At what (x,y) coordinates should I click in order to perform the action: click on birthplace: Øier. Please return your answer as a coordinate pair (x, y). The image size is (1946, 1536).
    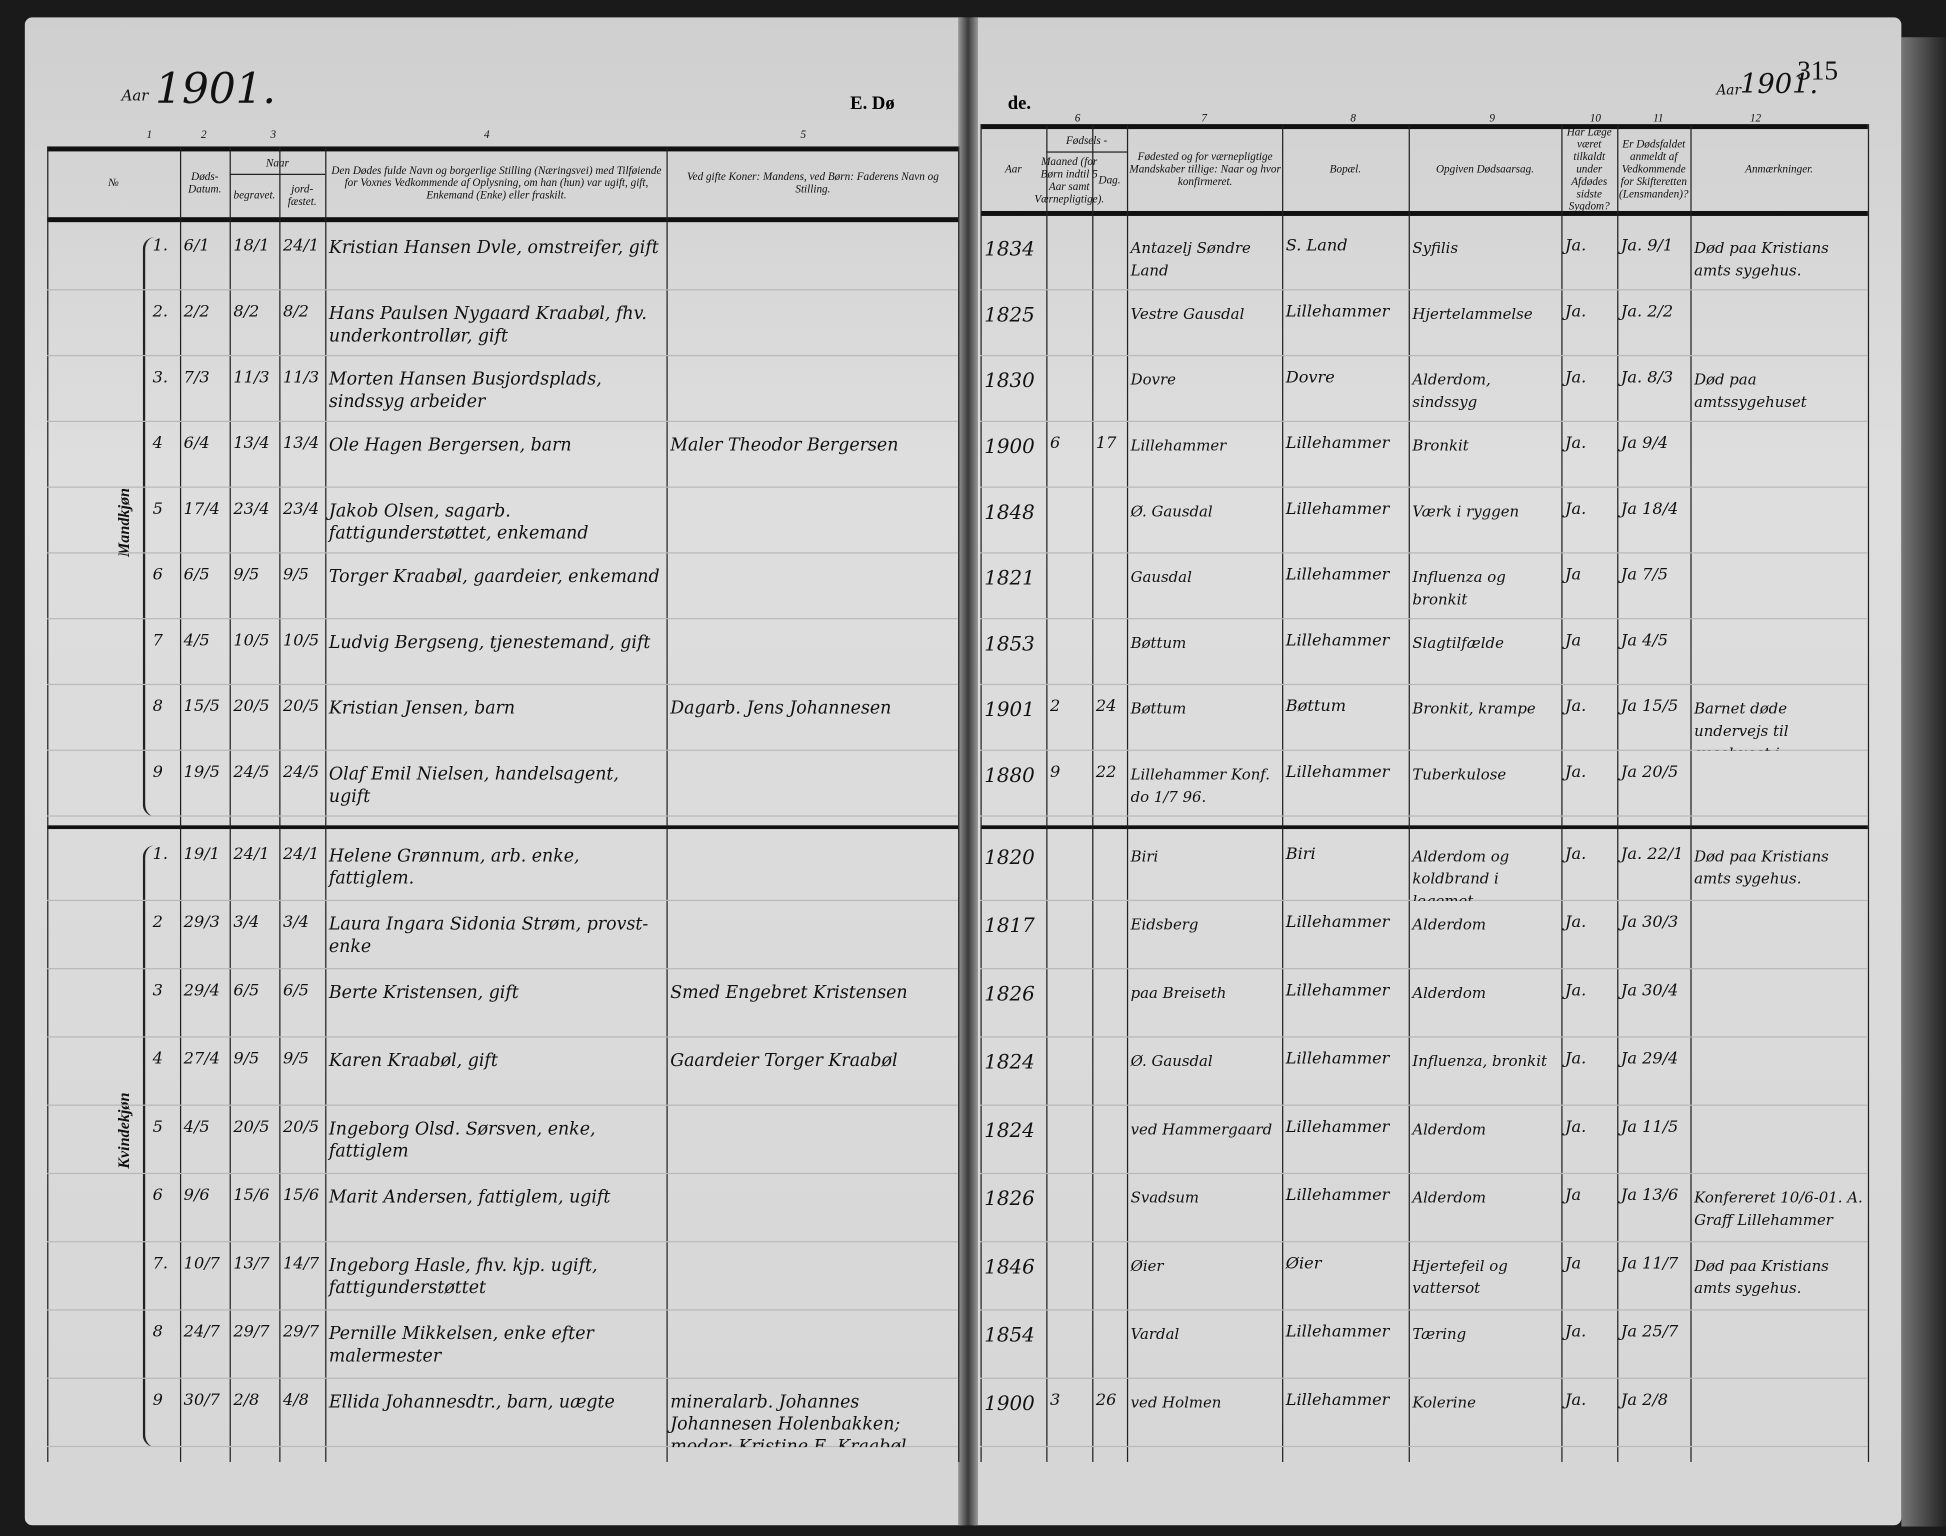
    Looking at the image, I should click on (1147, 1266).